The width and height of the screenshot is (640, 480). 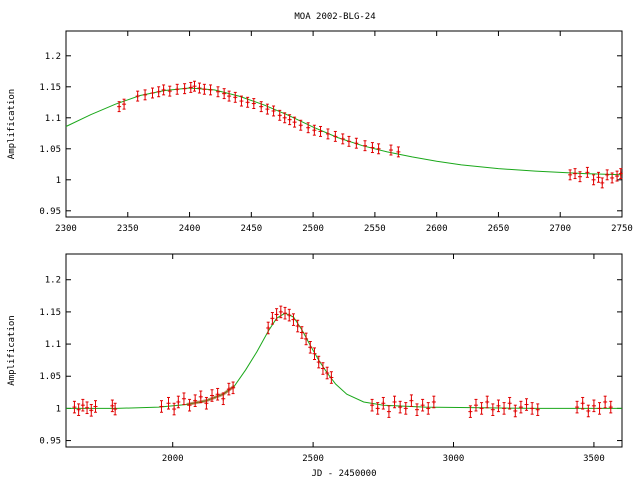 I want to click on x-tick-label: 2500, so click(x=313, y=229).